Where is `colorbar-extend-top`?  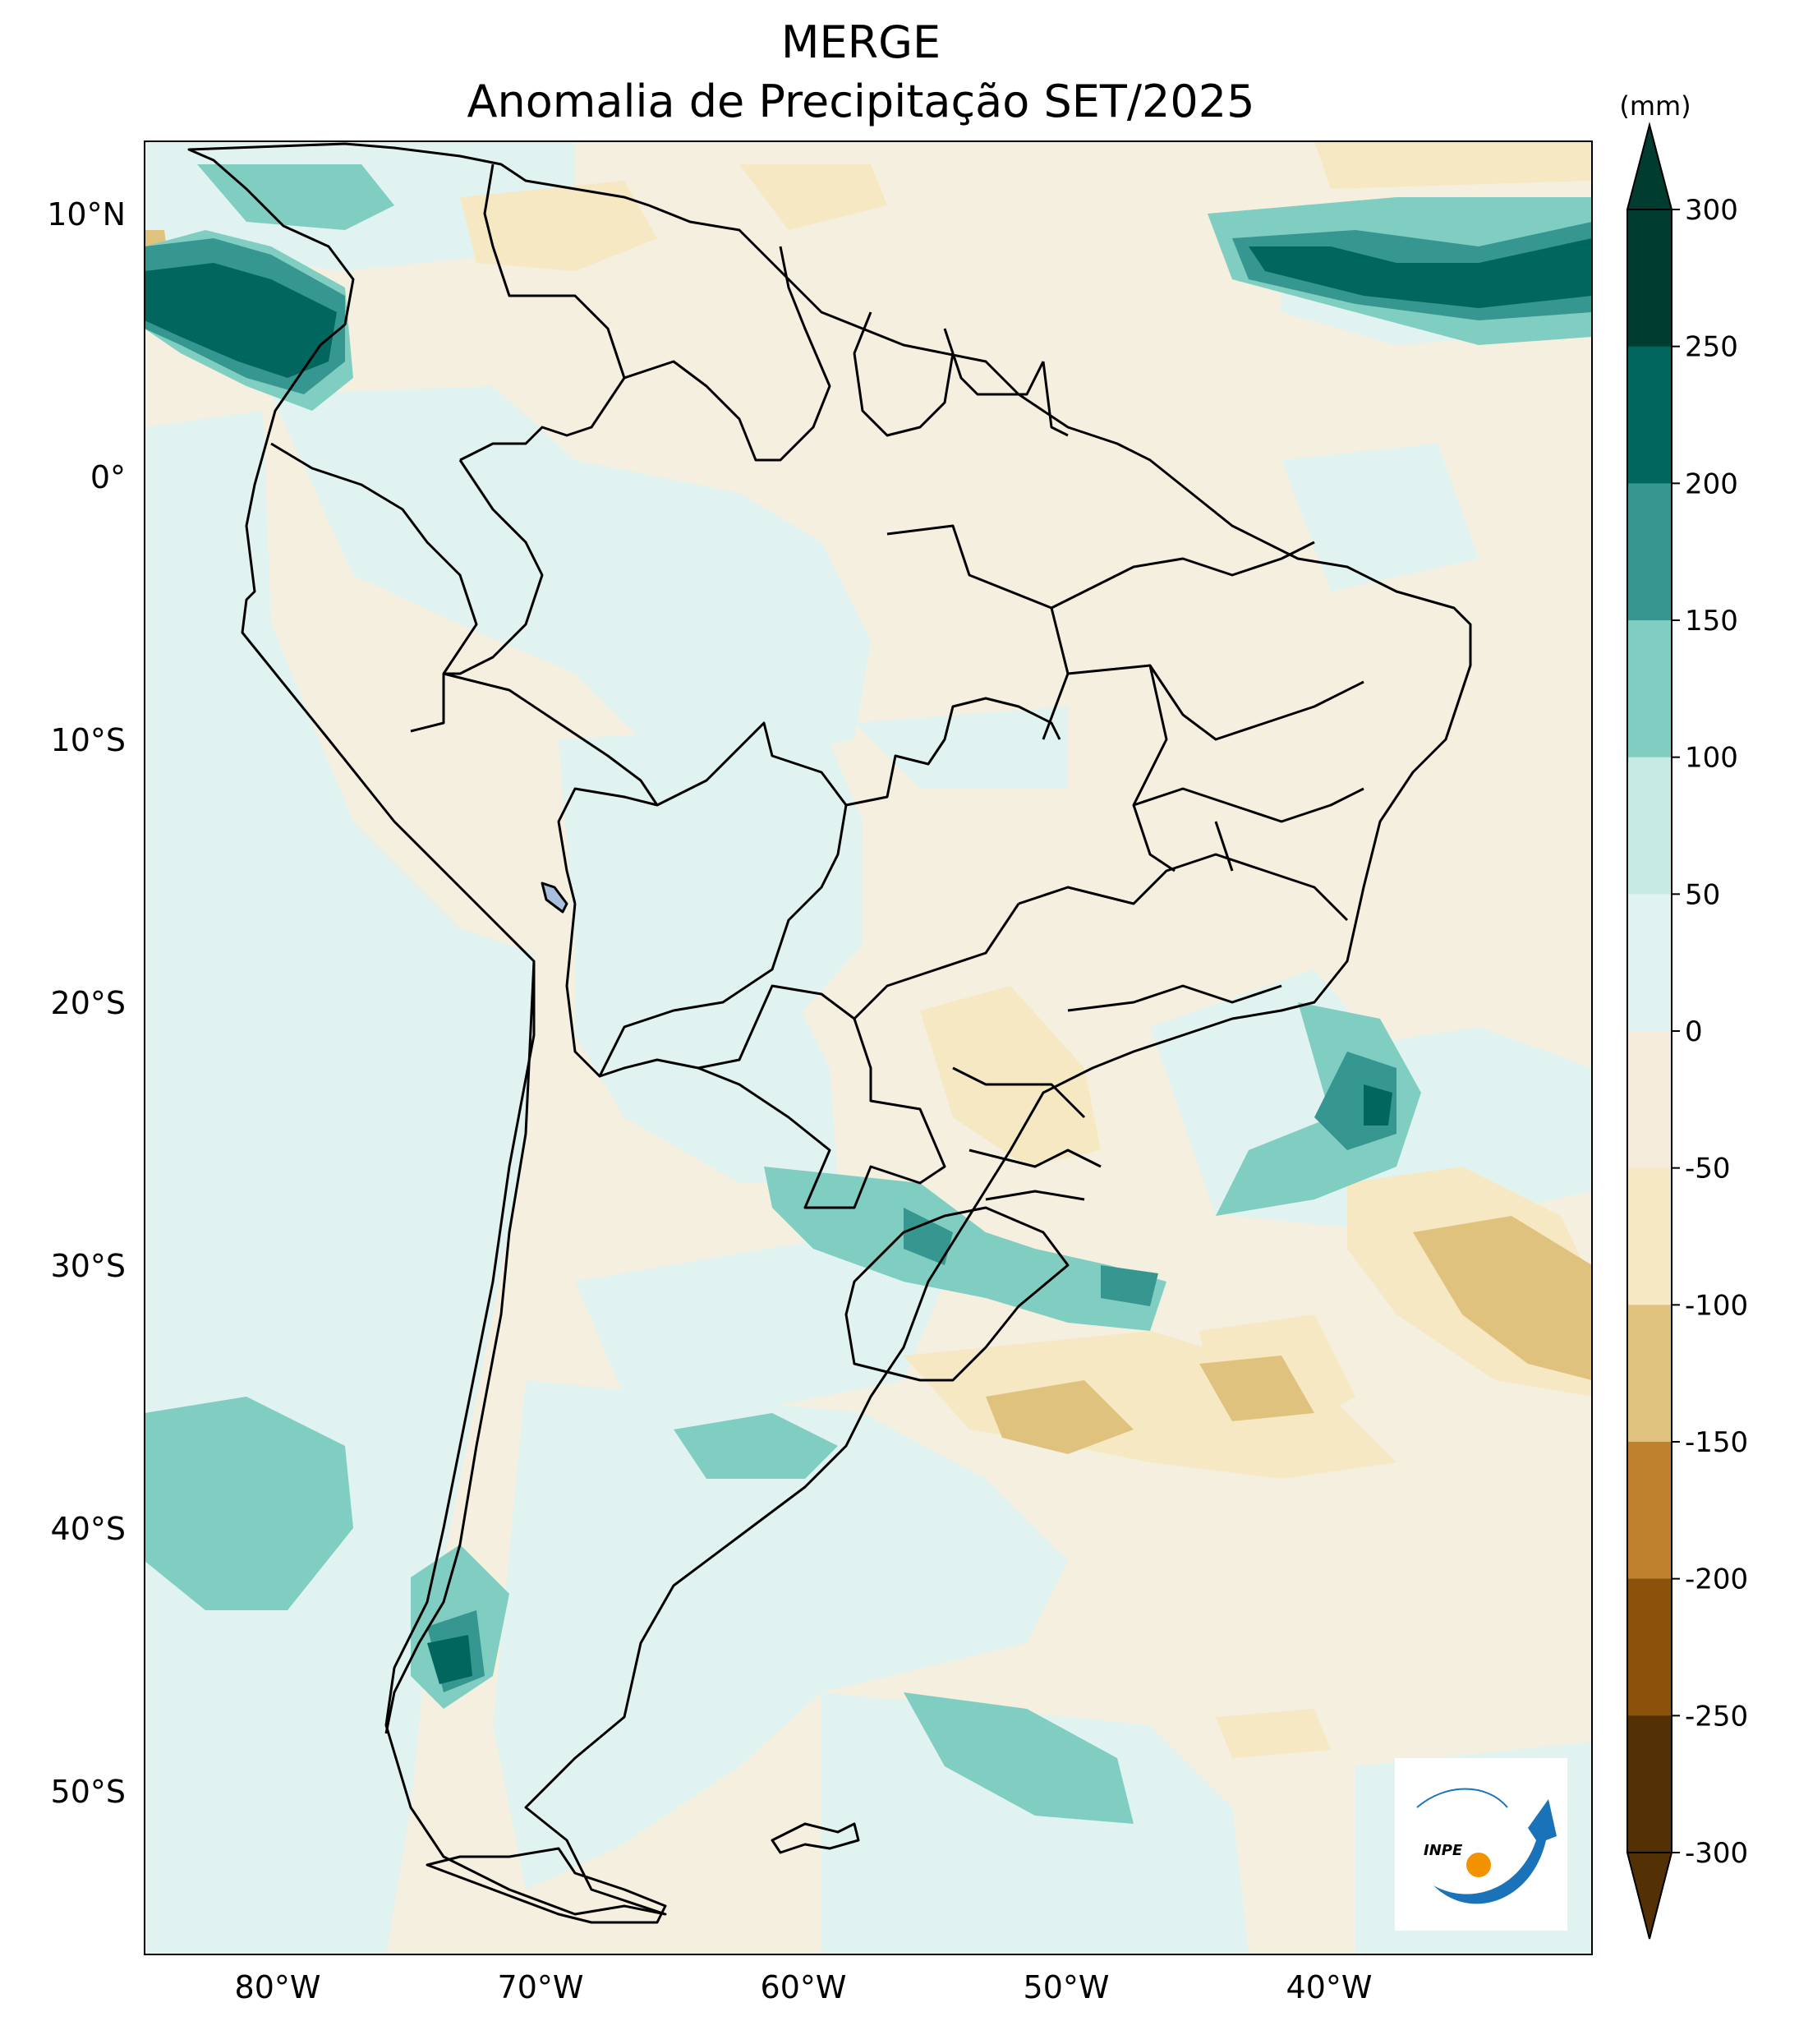 colorbar-extend-top is located at coordinates (1649, 166).